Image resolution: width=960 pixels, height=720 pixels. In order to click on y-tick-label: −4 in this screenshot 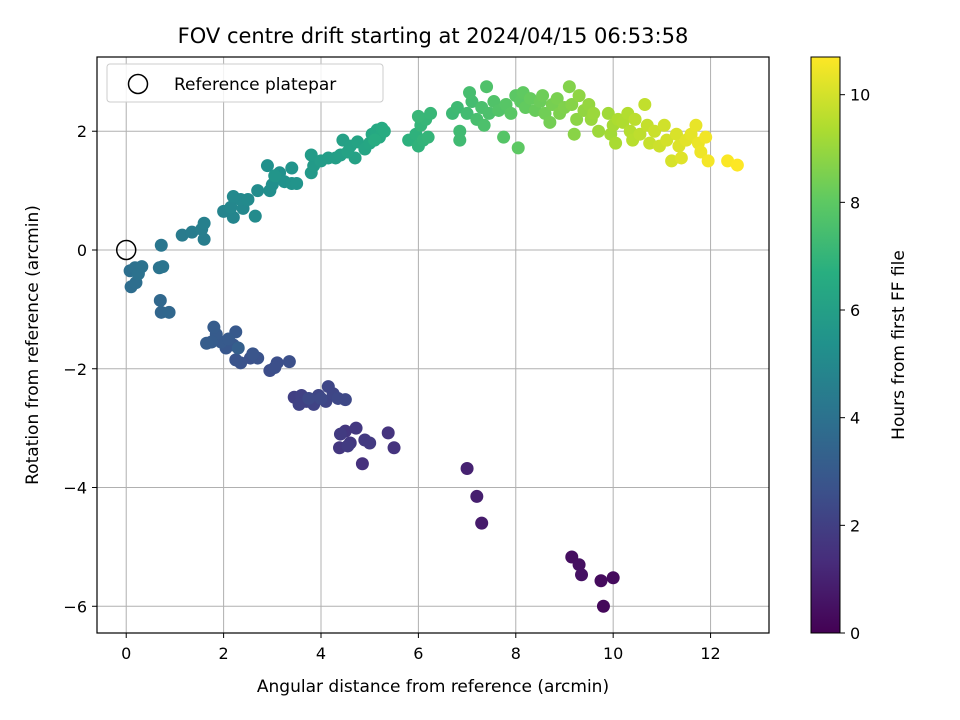, I will do `click(75, 488)`.